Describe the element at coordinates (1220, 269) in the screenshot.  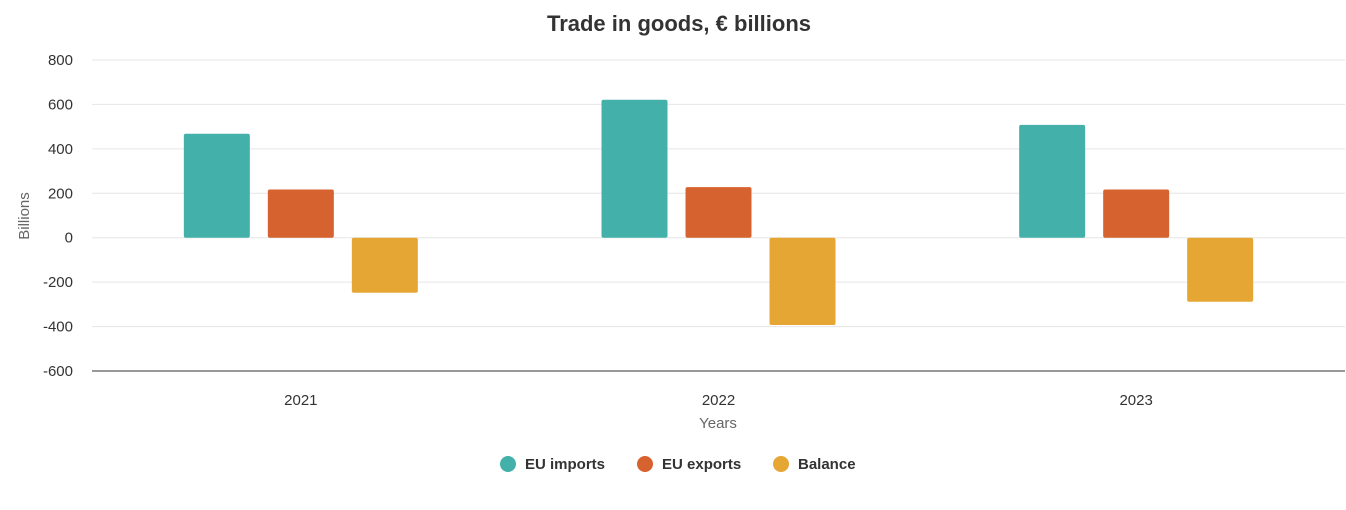
I see `bar-balance-2023` at that location.